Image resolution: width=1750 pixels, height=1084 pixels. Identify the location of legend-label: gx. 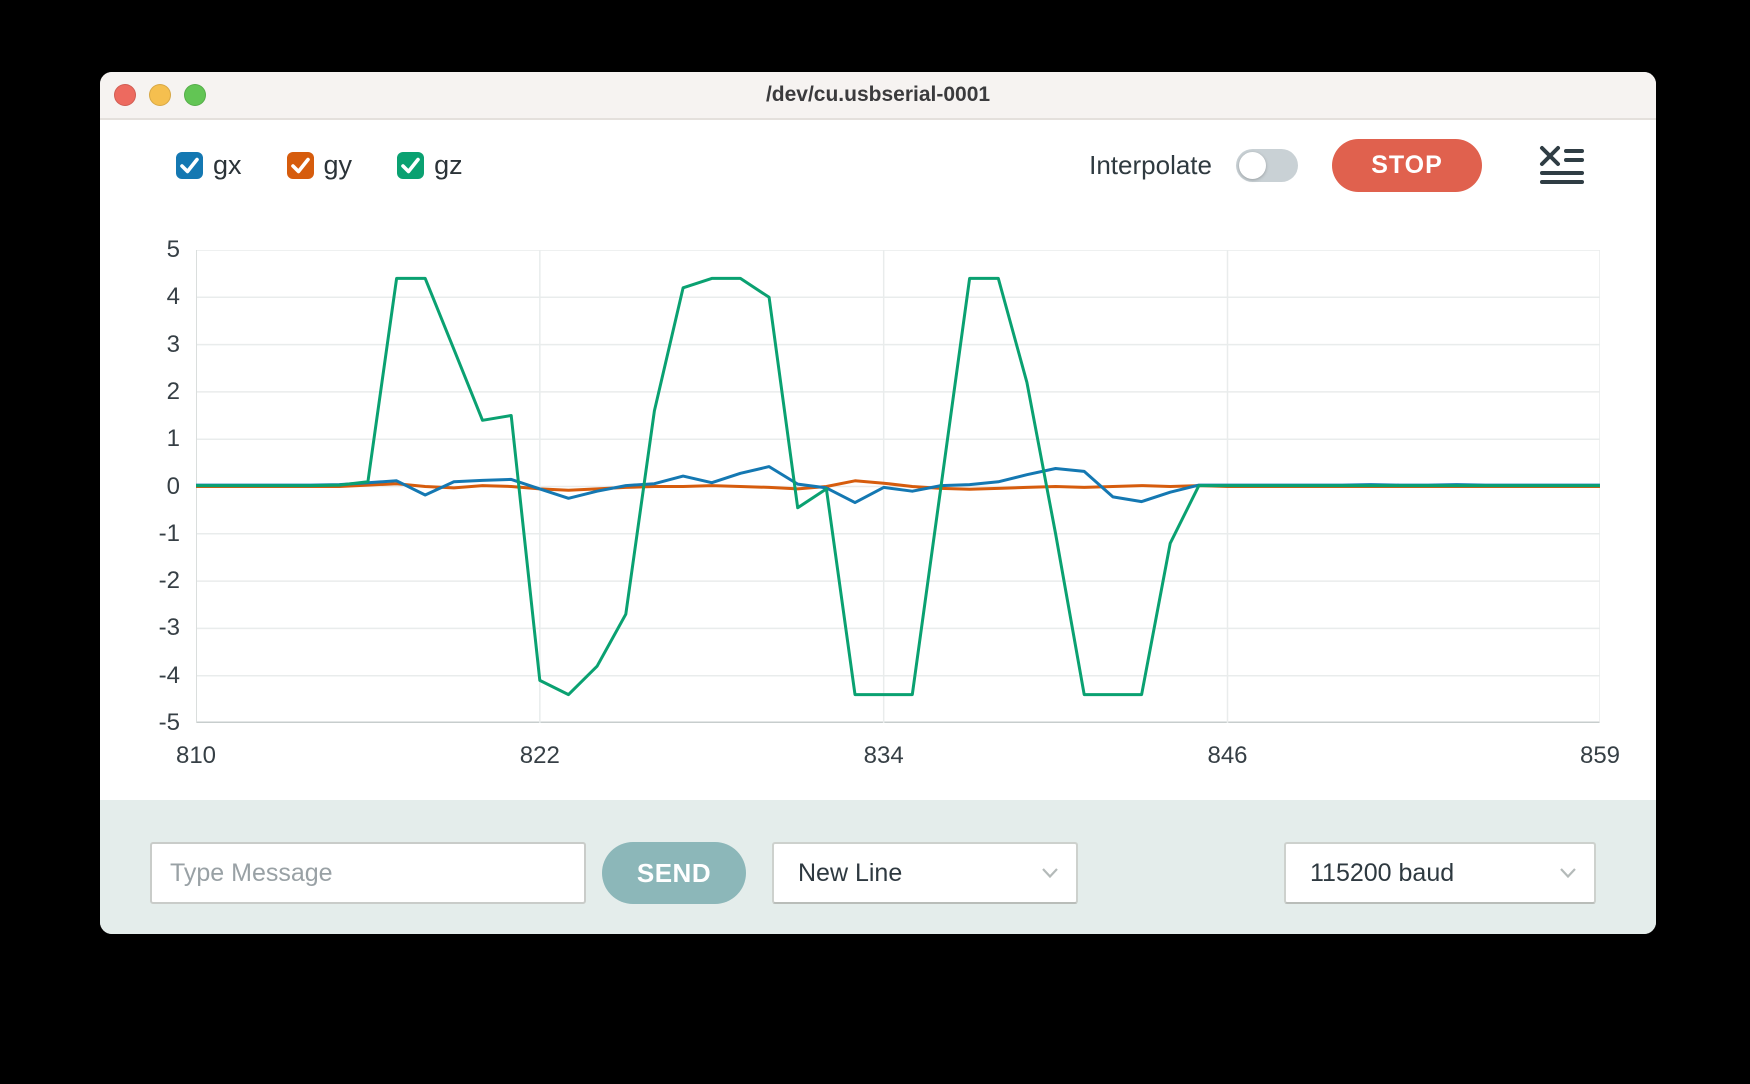
(227, 164).